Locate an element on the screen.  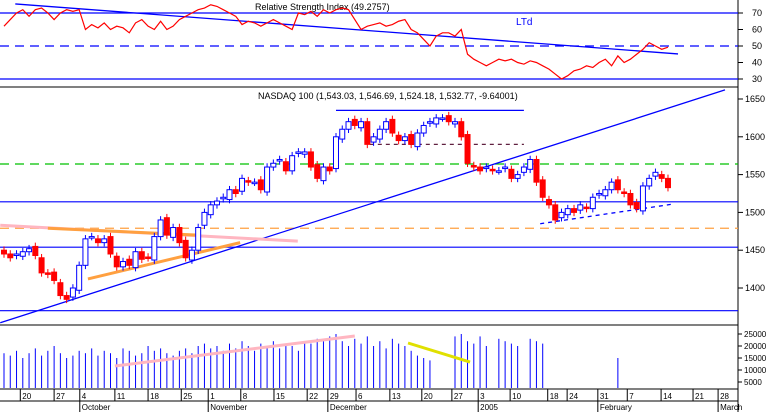
orange-uptrend is located at coordinates (164, 261).